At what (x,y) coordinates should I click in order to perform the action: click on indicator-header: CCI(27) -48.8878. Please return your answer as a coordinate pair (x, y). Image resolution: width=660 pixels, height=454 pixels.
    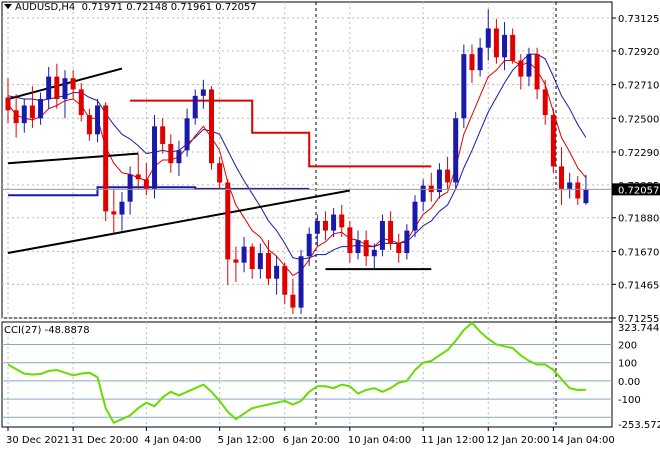
    Looking at the image, I should click on (47, 330).